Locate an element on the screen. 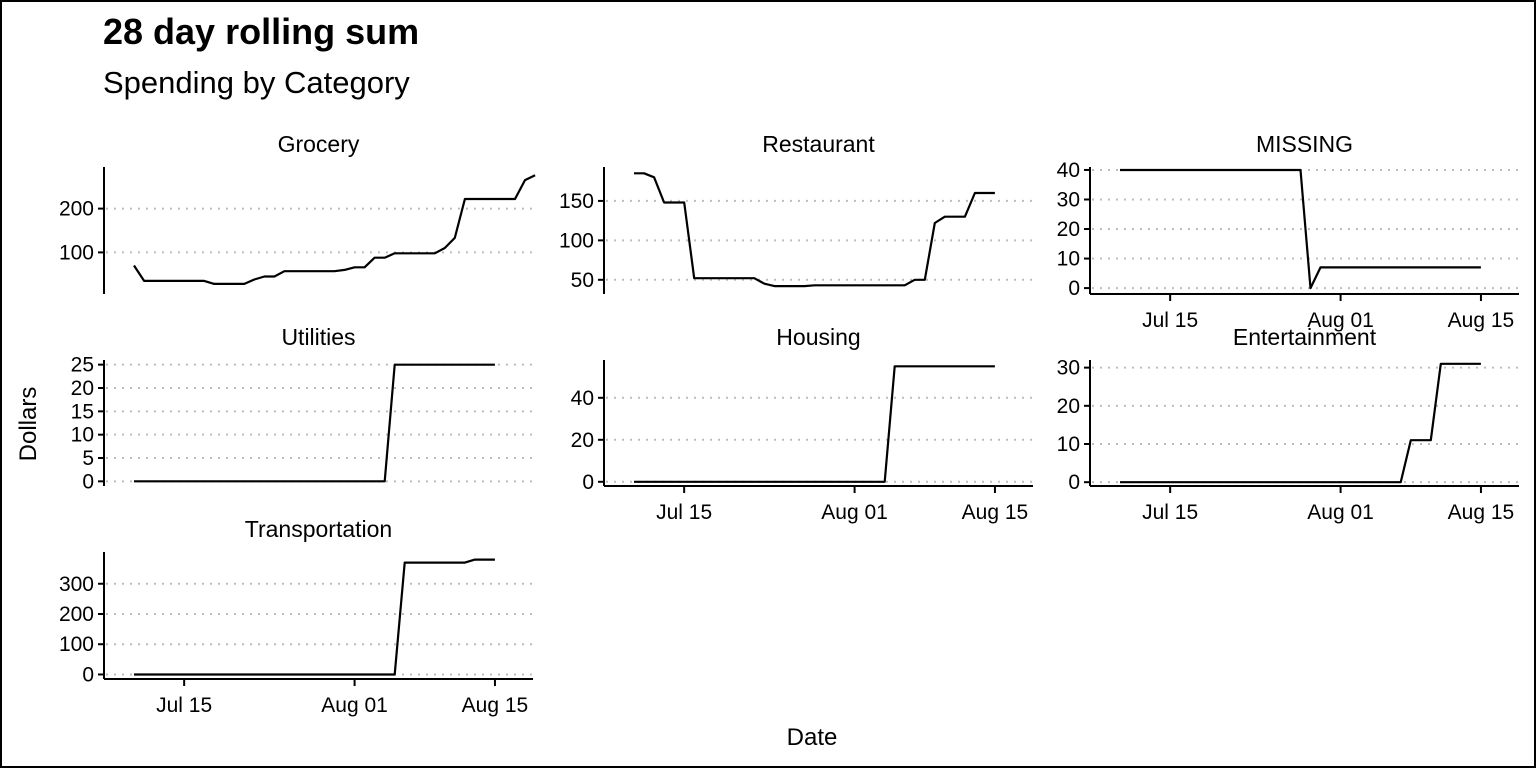  y-tick-label-missing-20: 20 is located at coordinates (1068, 229).